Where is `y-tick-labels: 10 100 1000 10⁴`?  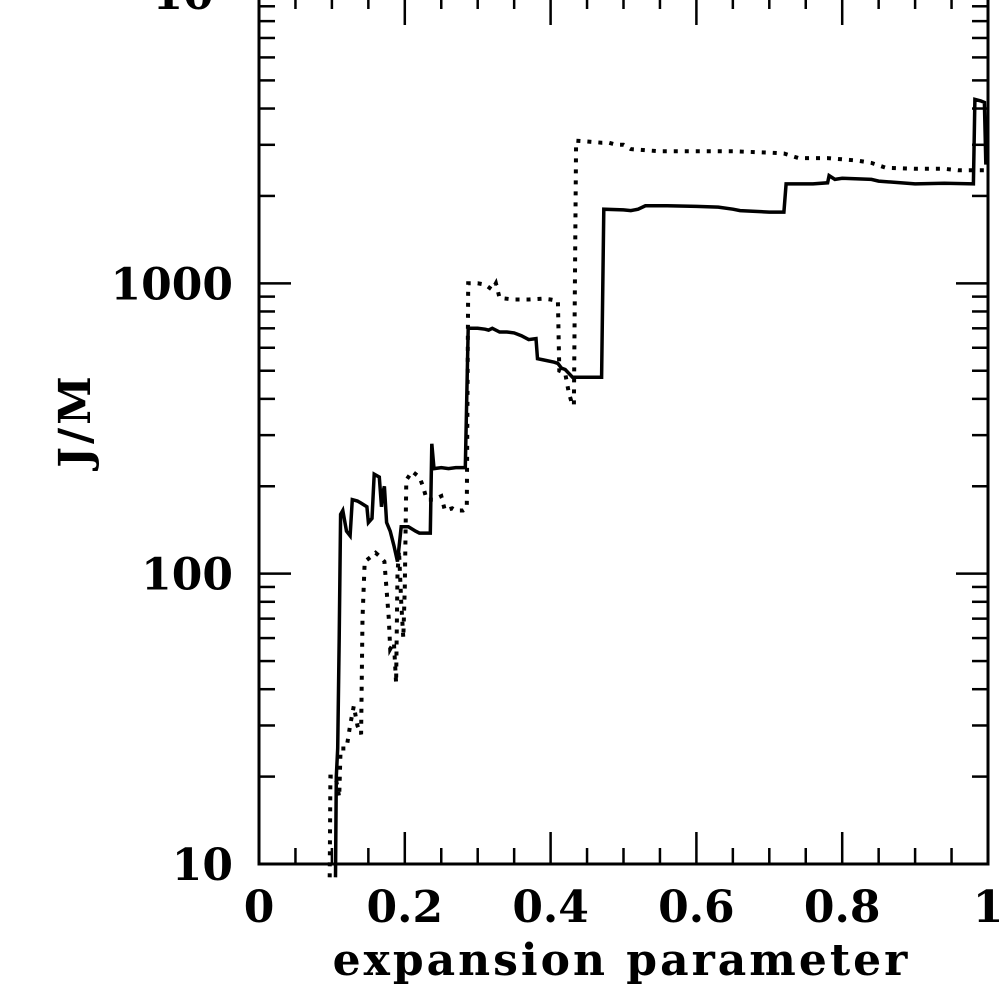
y-tick-labels: 10 100 1000 10⁴ is located at coordinates (172, 445).